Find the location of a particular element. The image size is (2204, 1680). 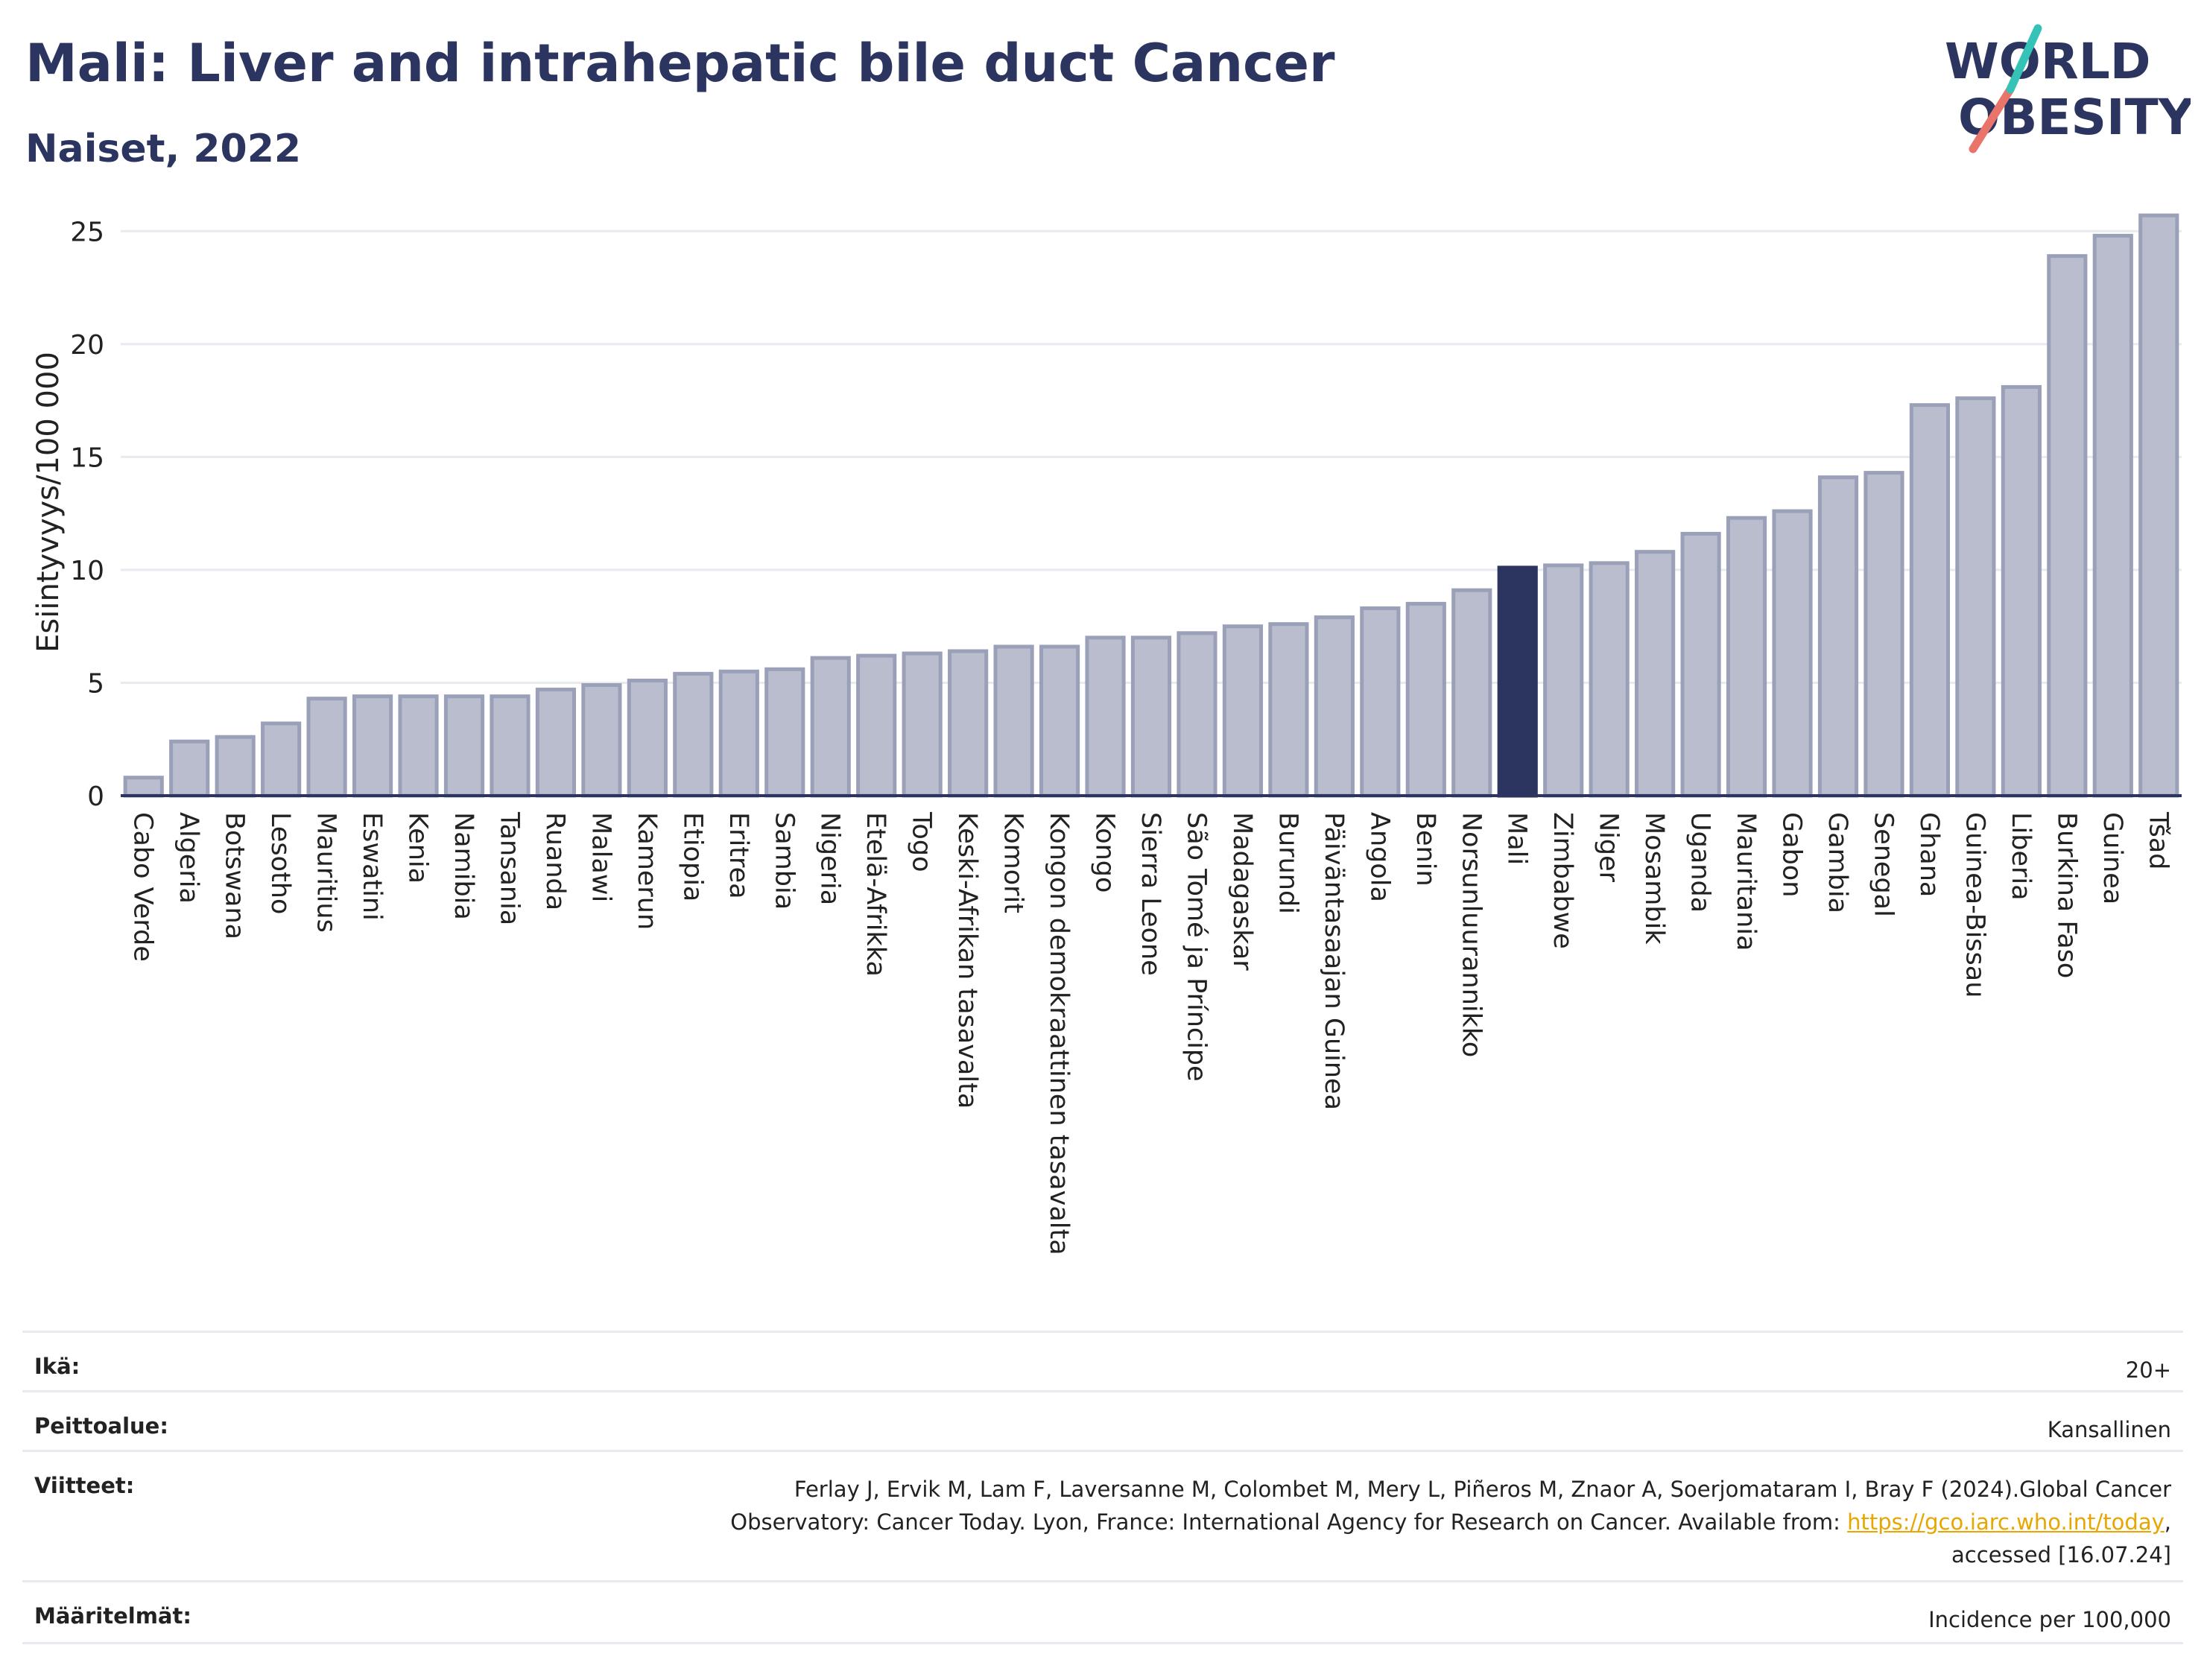

y-tick-label: 15 is located at coordinates (87, 458).